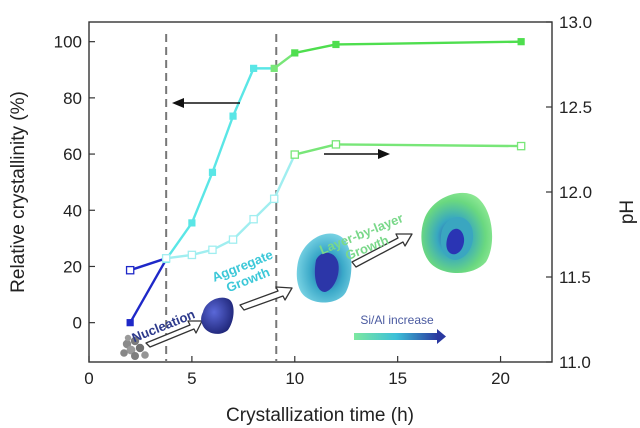  I want to click on y-right-tick-label: 11.5, so click(575, 277).